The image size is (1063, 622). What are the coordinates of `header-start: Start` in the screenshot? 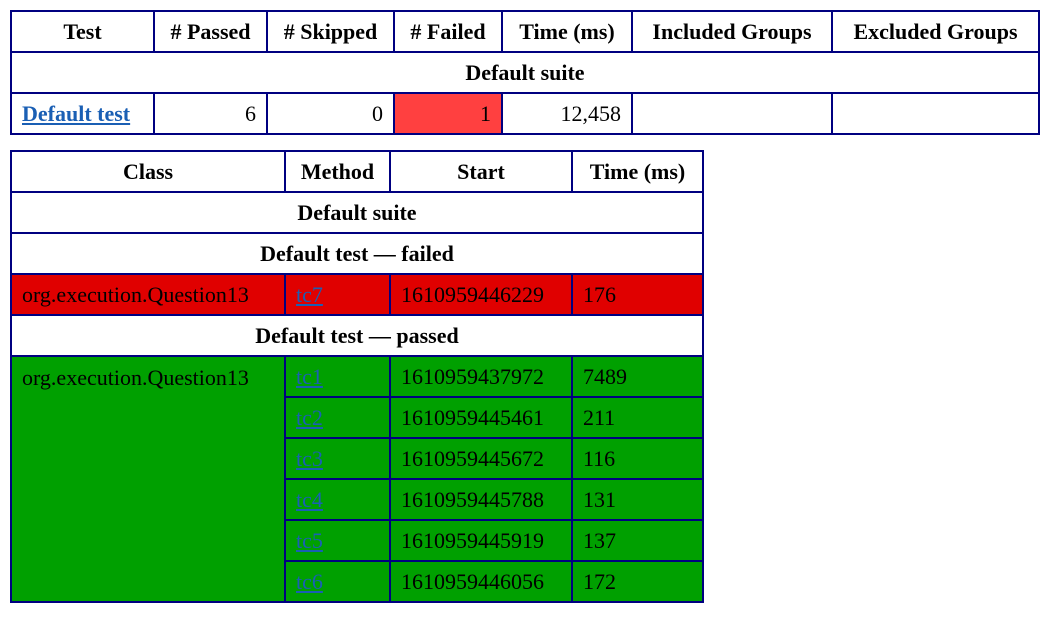 It's located at (481, 171).